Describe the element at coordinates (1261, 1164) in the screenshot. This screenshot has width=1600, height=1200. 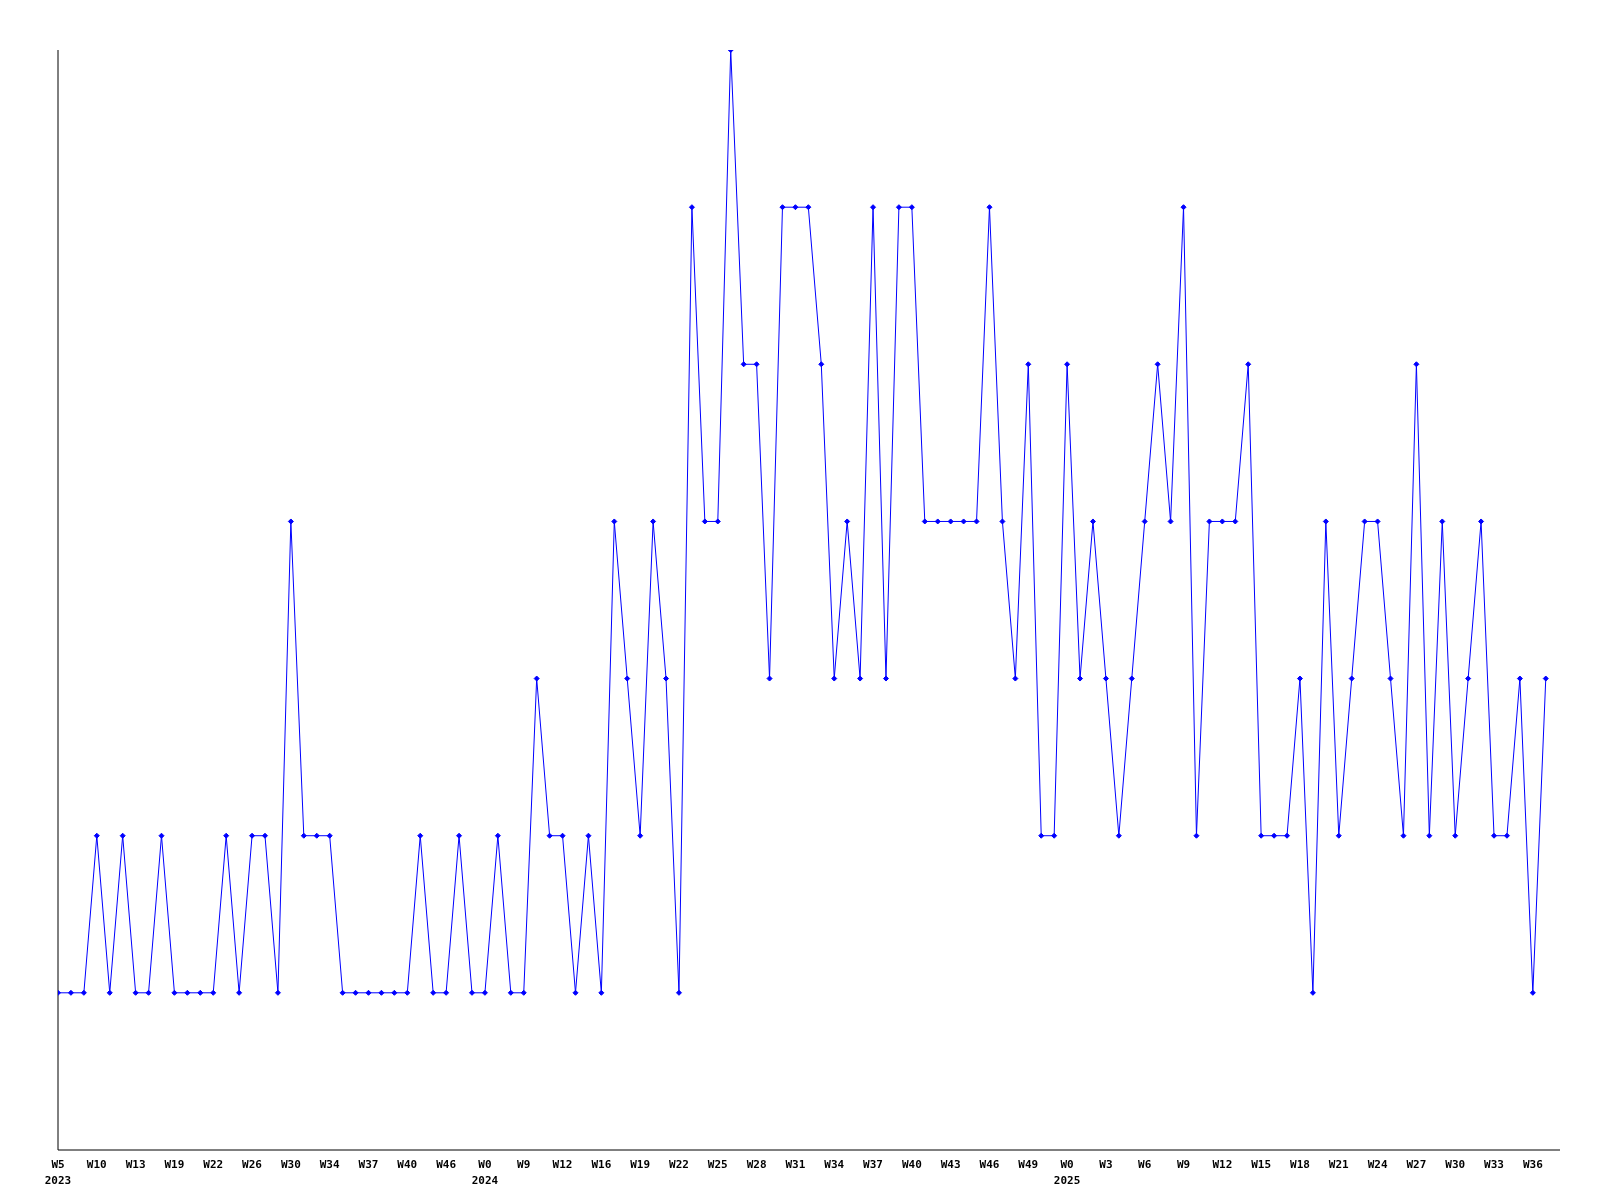
I see `x-tick-label: W15` at that location.